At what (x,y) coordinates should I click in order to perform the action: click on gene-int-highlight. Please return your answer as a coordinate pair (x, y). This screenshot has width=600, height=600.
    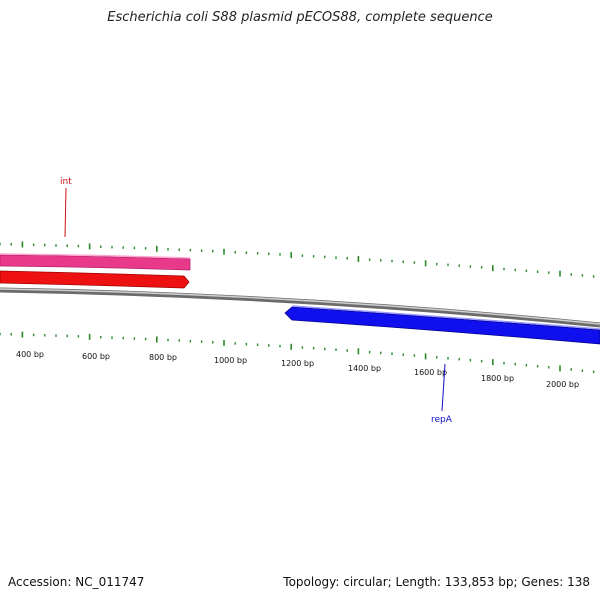
    Looking at the image, I should click on (95, 256).